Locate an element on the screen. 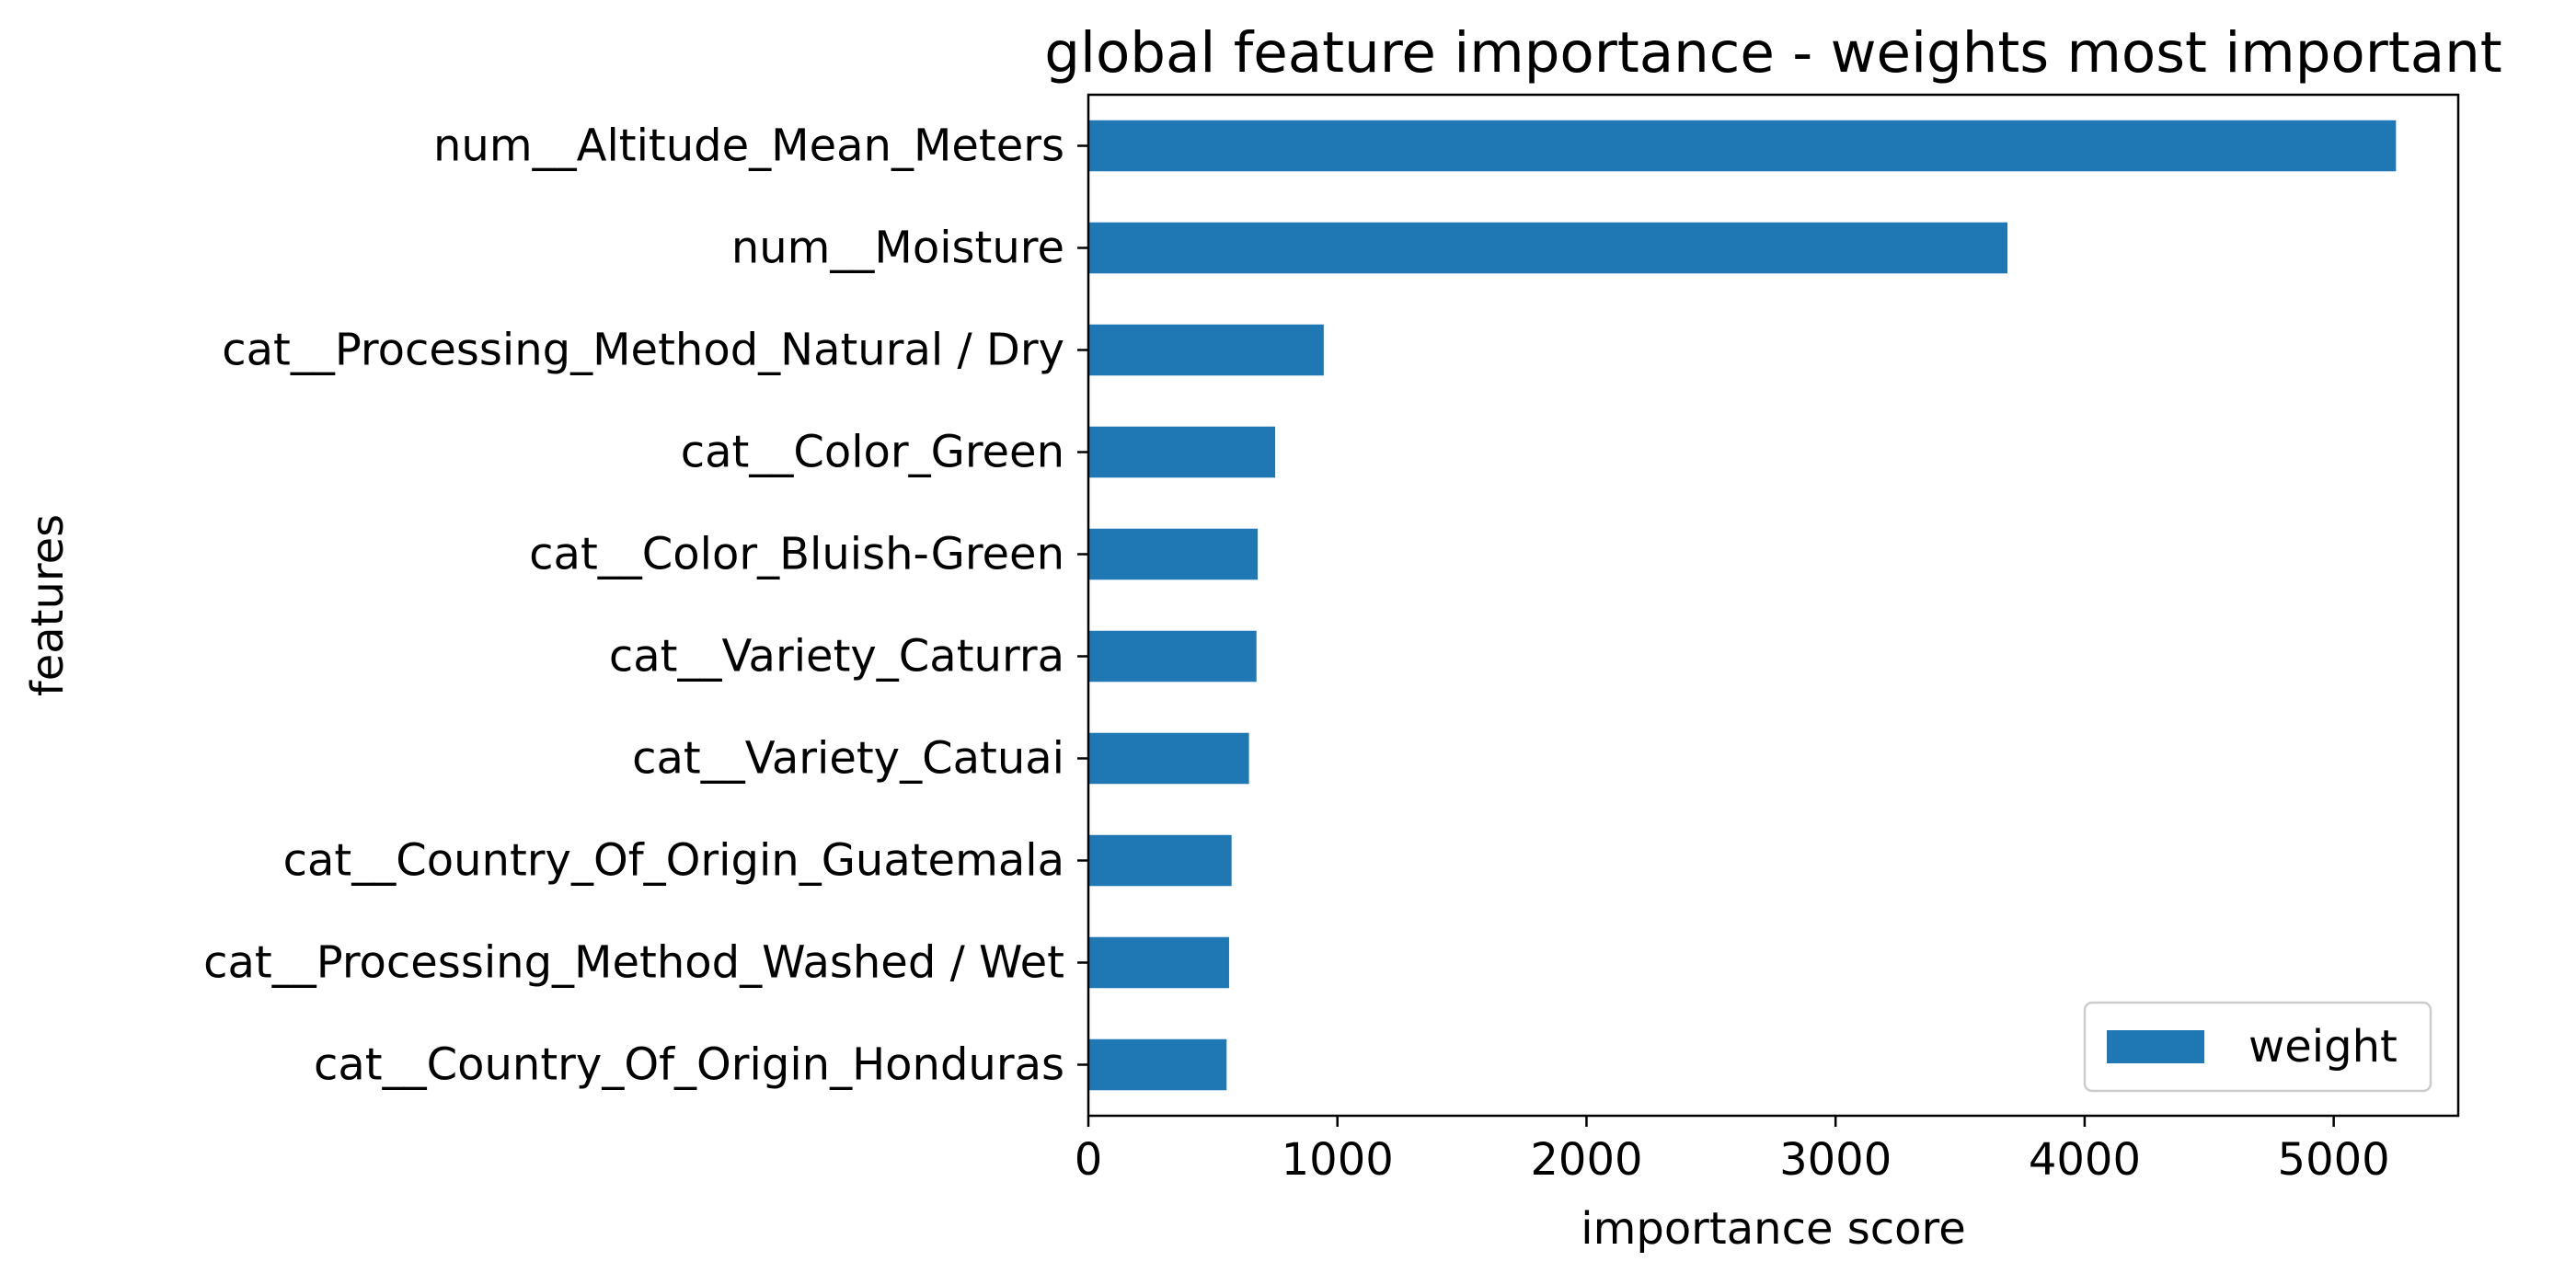 Image resolution: width=2576 pixels, height=1285 pixels. y-tick-label: cat__Country_Of_Origin_Guatemala is located at coordinates (673, 861).